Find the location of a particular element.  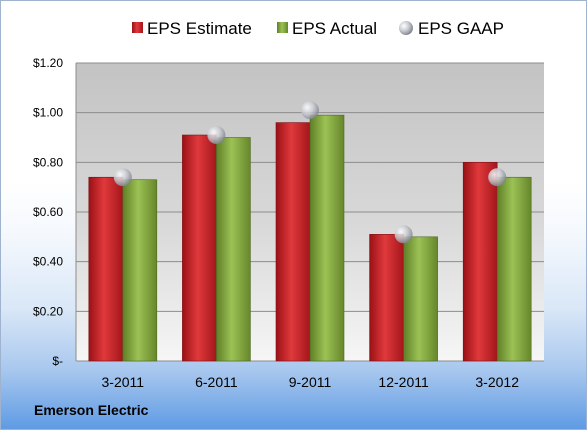

y-tick-label: $- is located at coordinates (57, 361).